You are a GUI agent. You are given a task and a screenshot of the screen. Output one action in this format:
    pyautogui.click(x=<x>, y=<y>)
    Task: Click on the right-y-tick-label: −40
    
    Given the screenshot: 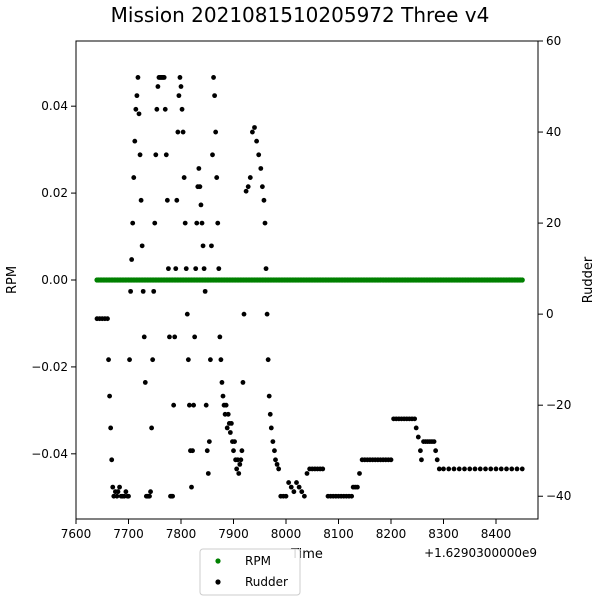 What is the action you would take?
    pyautogui.click(x=558, y=496)
    